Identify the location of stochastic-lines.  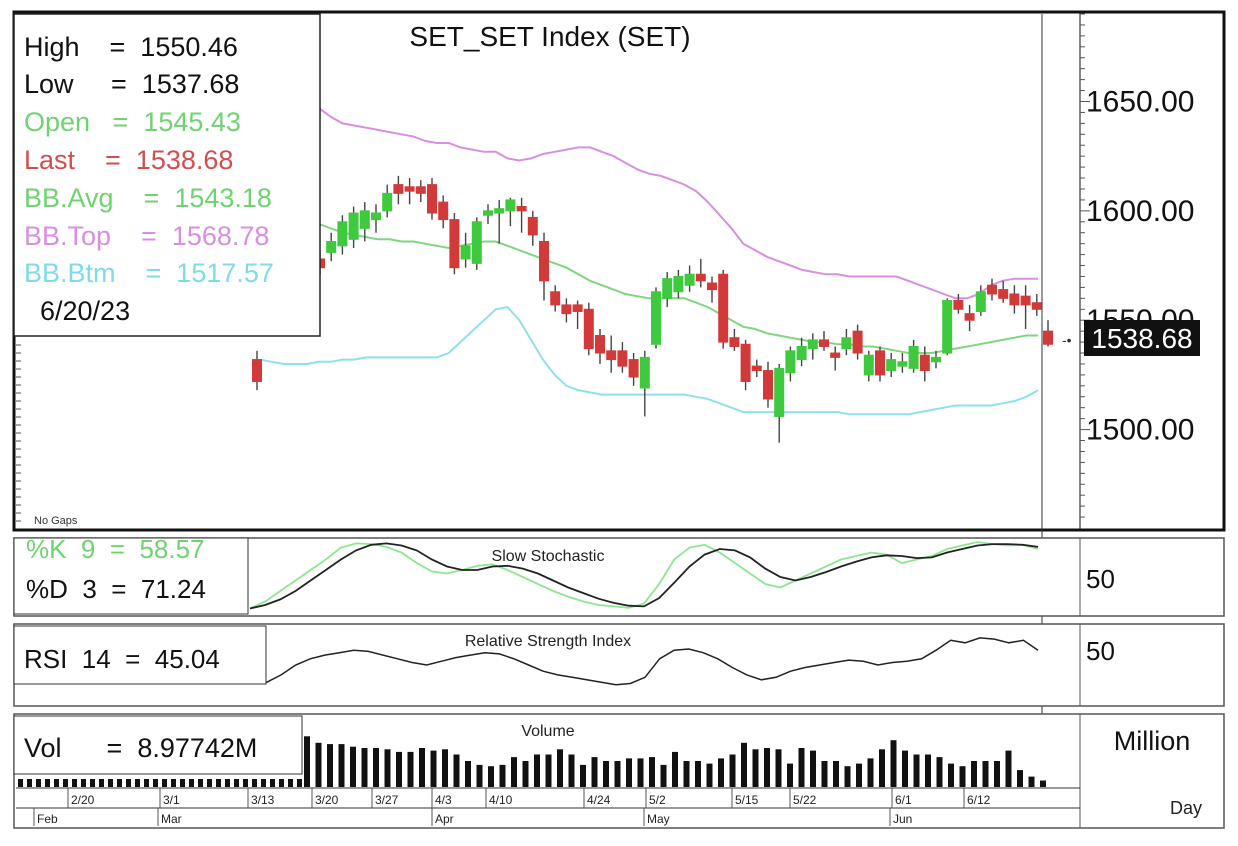
(644, 575).